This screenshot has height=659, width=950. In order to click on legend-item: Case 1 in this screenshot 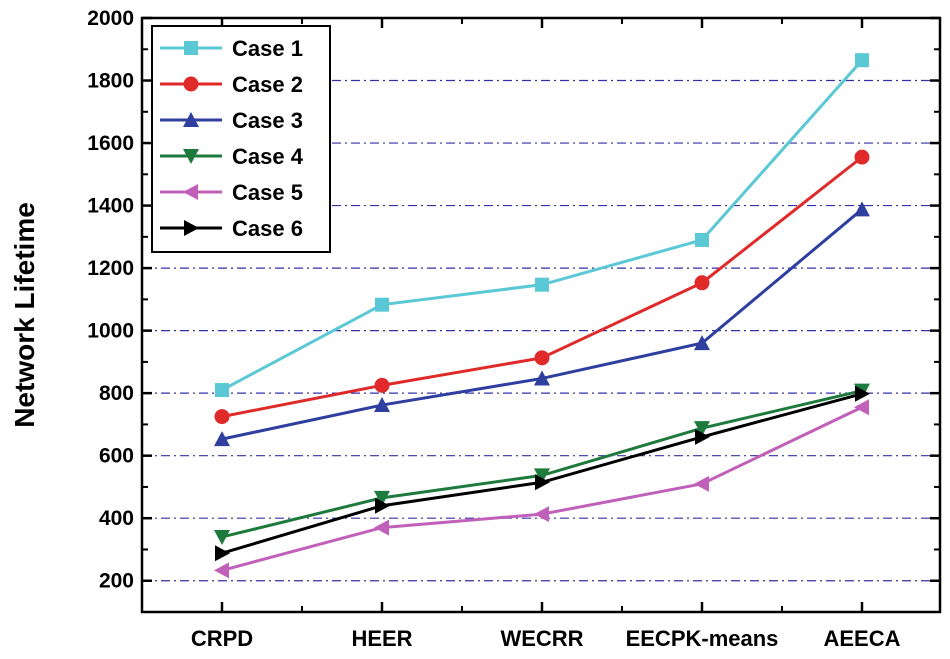, I will do `click(231, 48)`.